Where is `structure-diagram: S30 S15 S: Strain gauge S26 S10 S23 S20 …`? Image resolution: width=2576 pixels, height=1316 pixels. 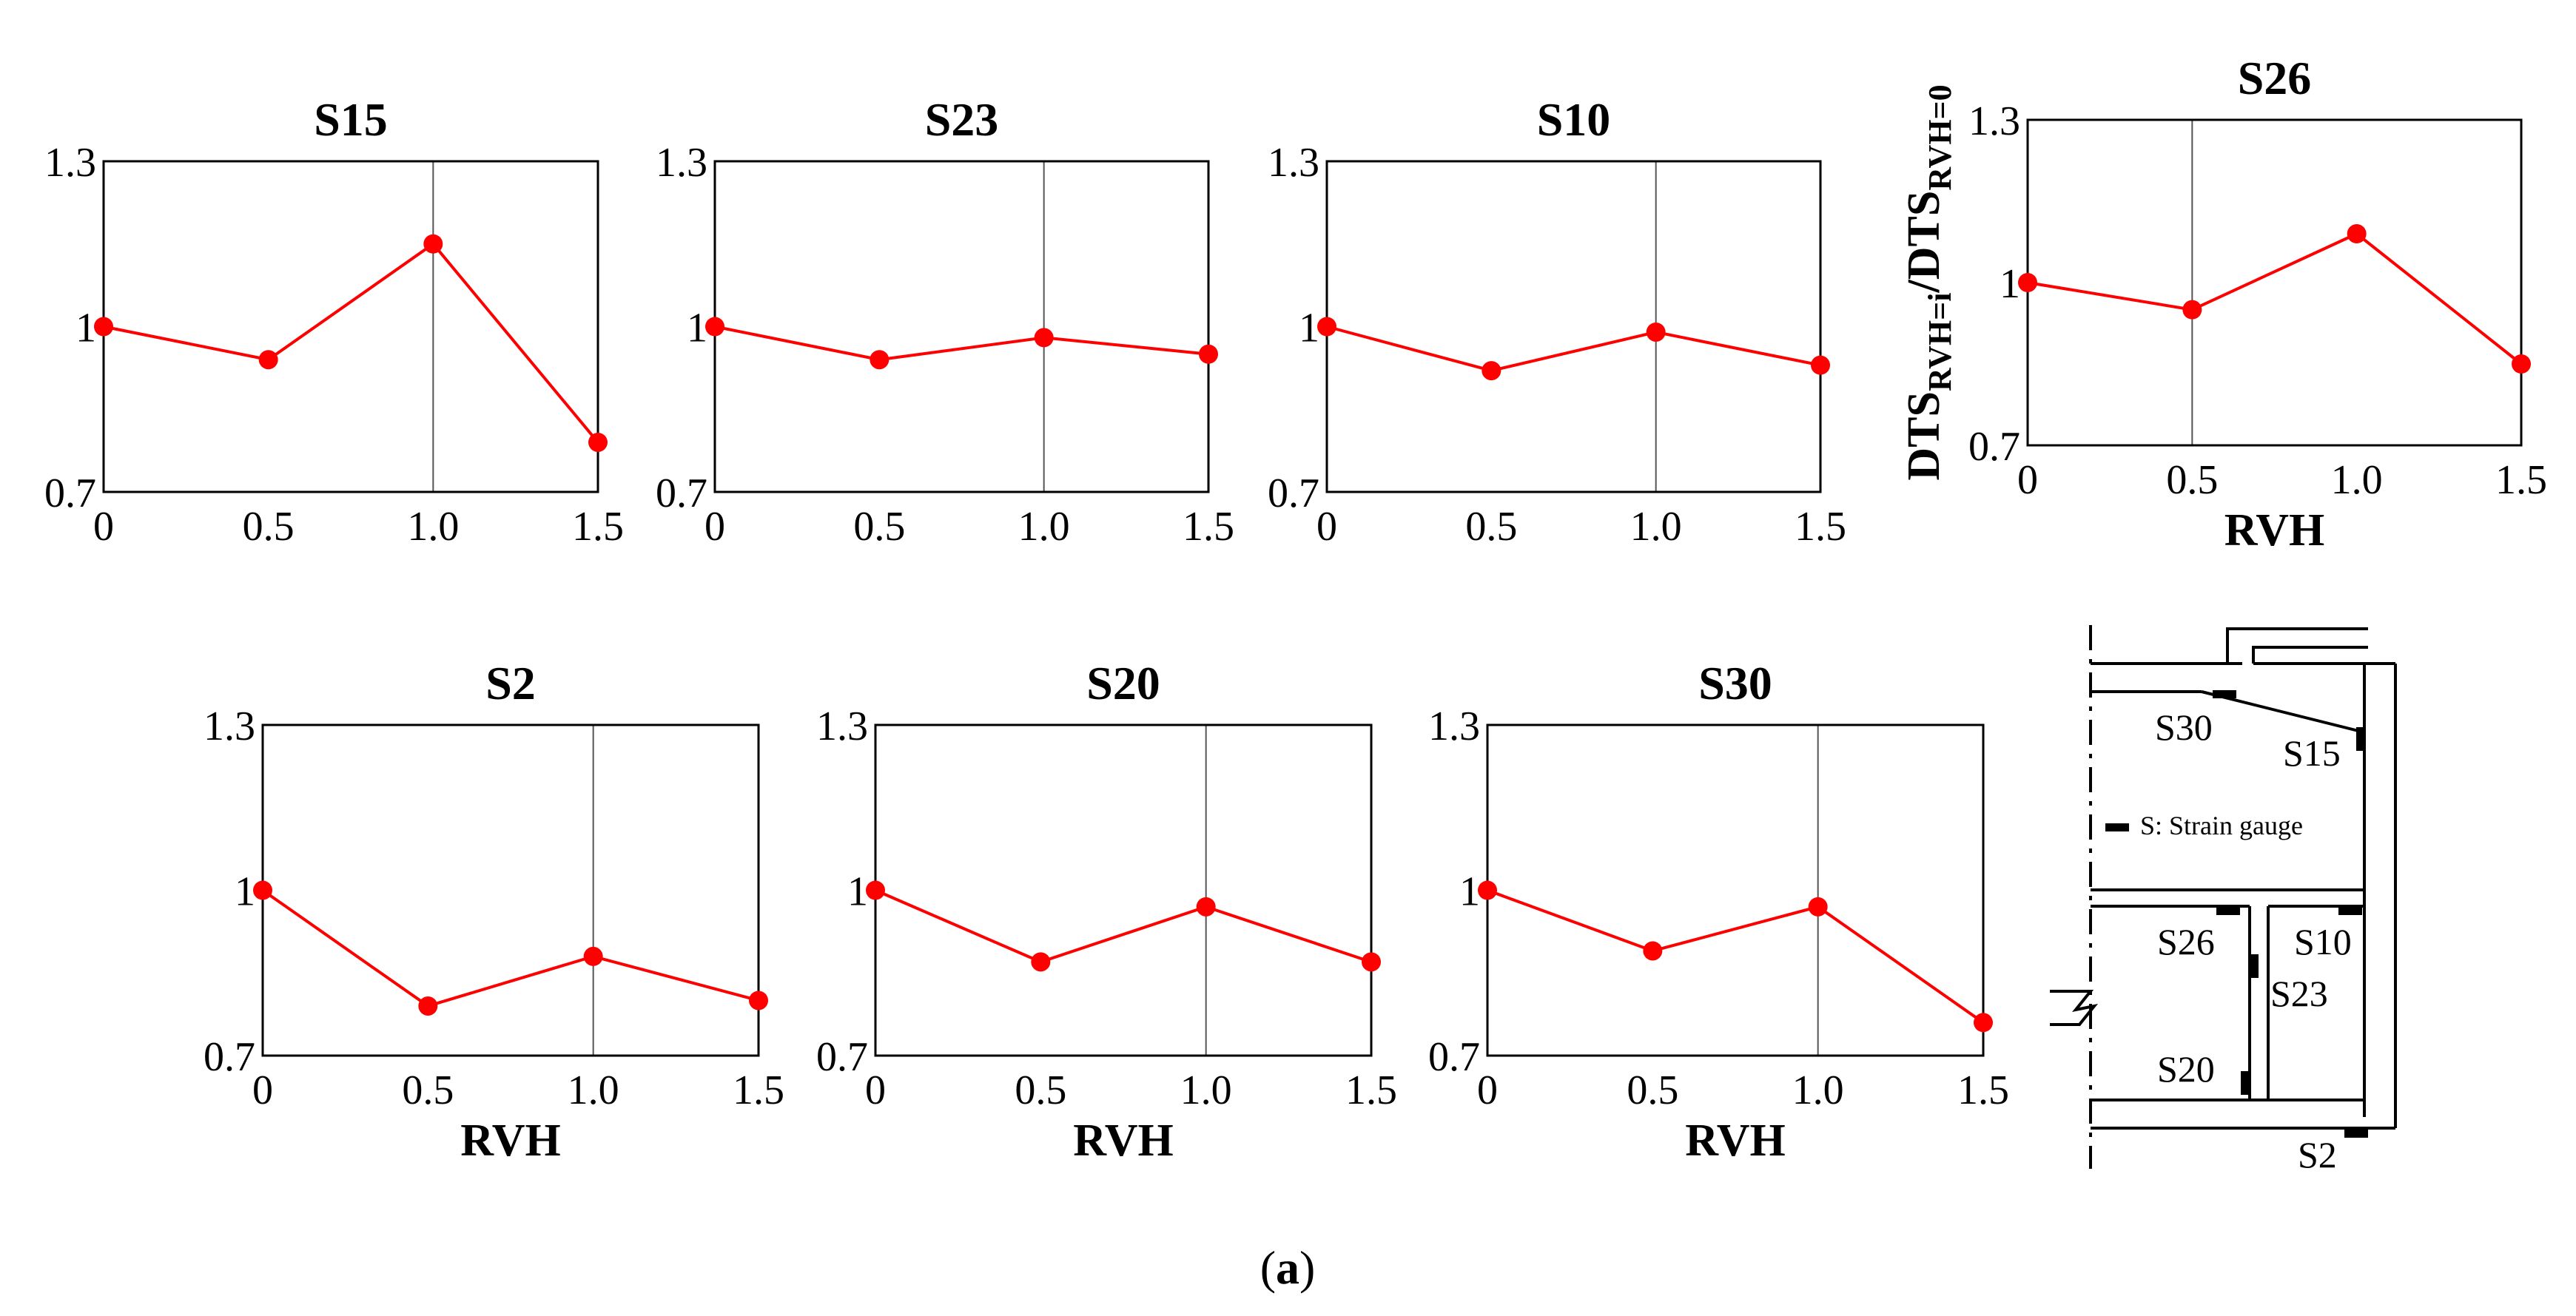
structure-diagram: S30 S15 S: Strain gauge S26 S10 S23 S20 … is located at coordinates (2223, 900).